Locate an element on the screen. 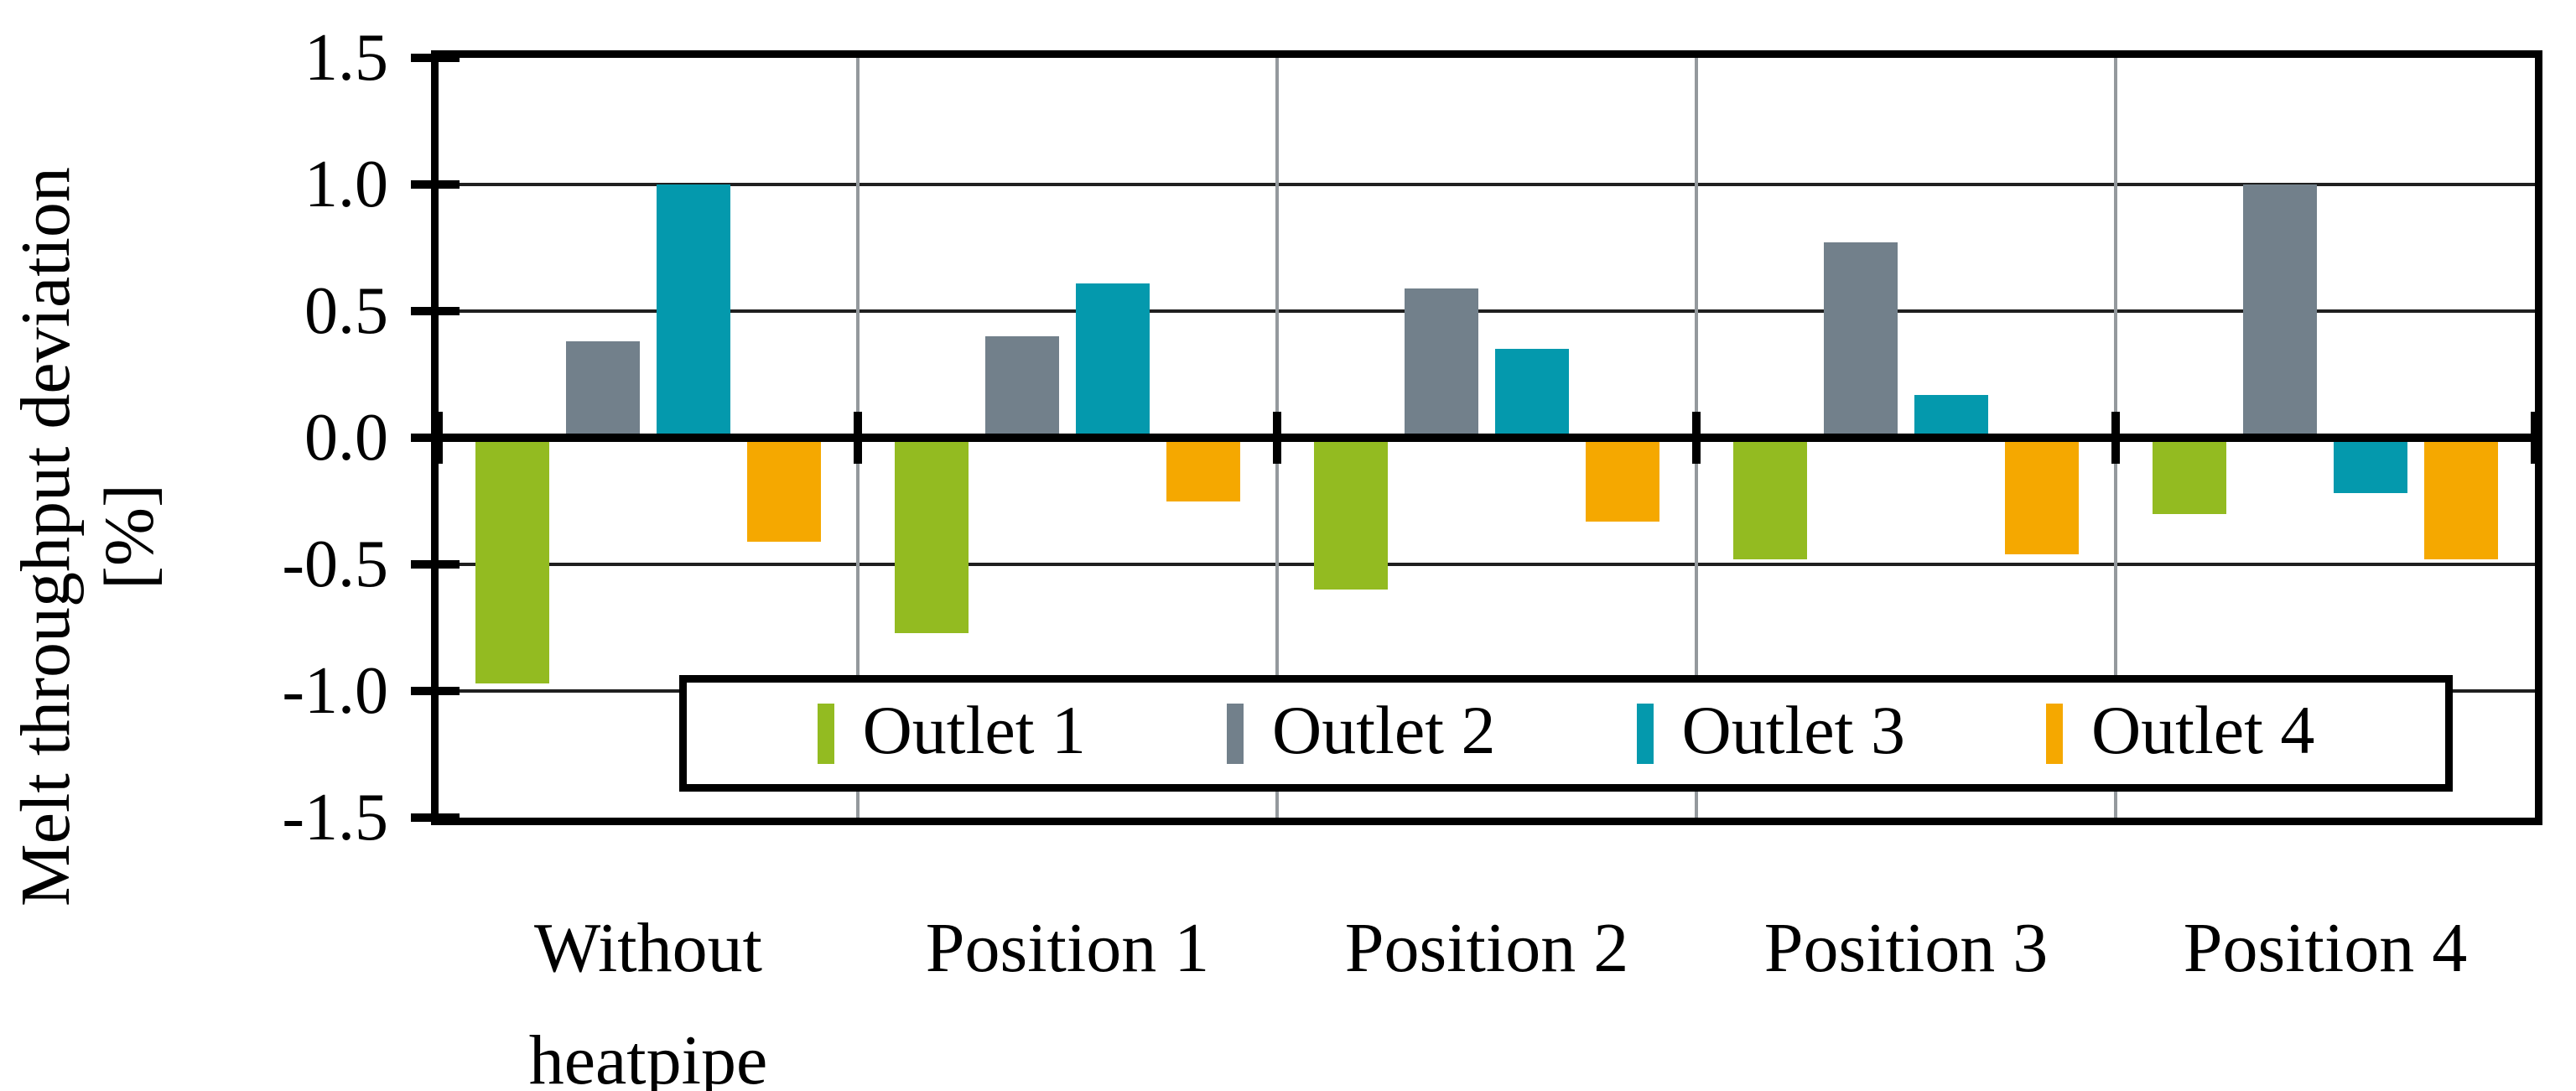 The width and height of the screenshot is (2576, 1091). legend-label: Outlet 1 is located at coordinates (974, 729).